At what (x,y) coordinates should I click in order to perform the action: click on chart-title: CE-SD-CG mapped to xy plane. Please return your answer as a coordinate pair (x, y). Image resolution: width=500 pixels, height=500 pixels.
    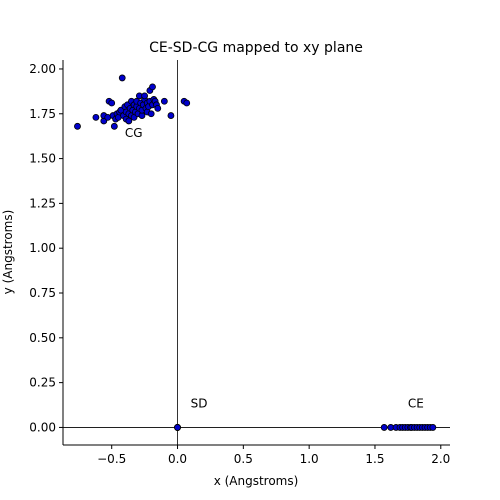
    Looking at the image, I should click on (256, 48).